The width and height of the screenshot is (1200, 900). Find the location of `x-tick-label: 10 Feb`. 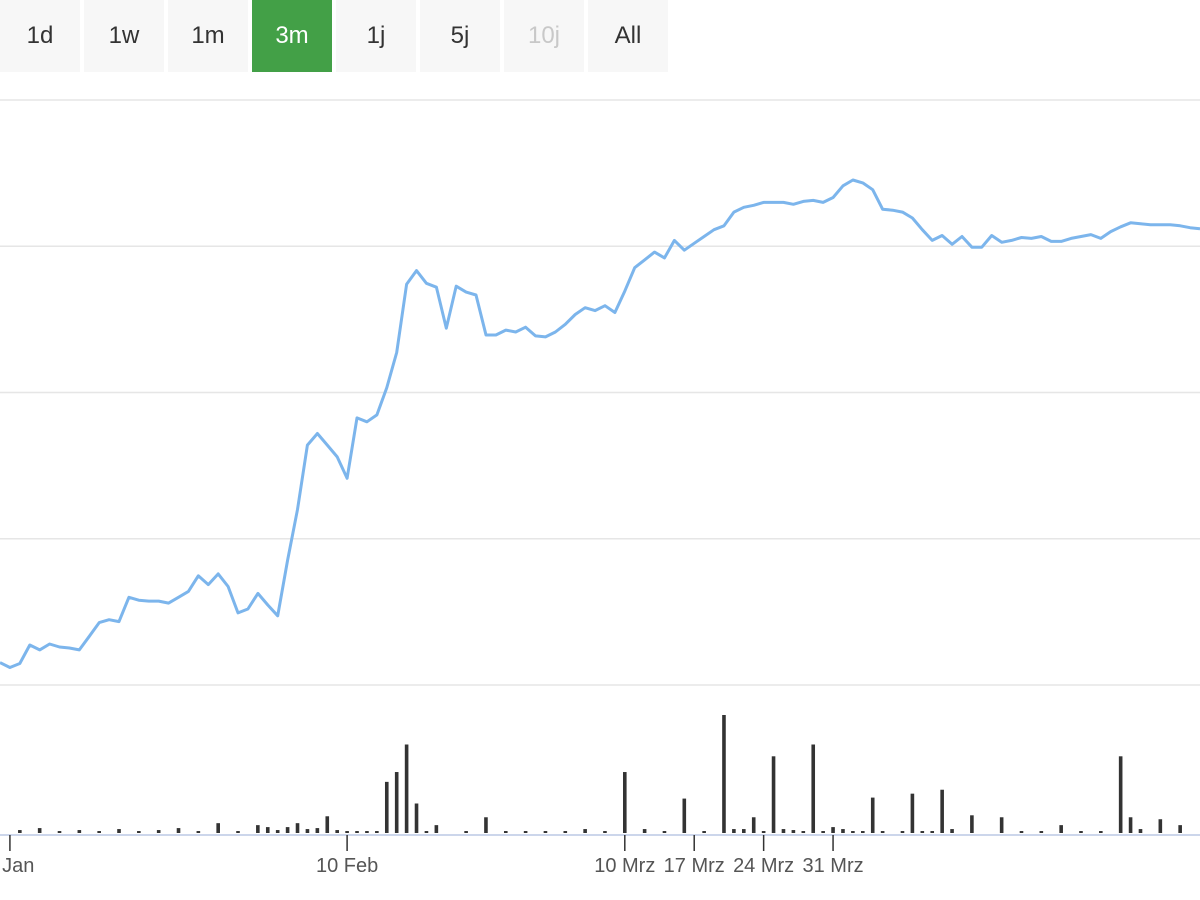

x-tick-label: 10 Feb is located at coordinates (347, 866).